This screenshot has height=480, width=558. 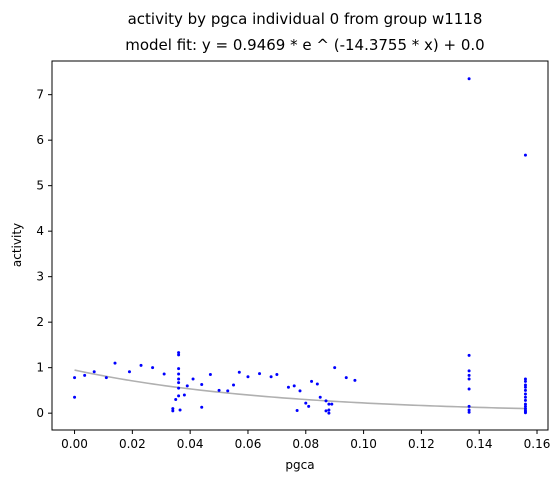 What do you see at coordinates (537, 444) in the screenshot?
I see `x-tick-label: 0.16` at bounding box center [537, 444].